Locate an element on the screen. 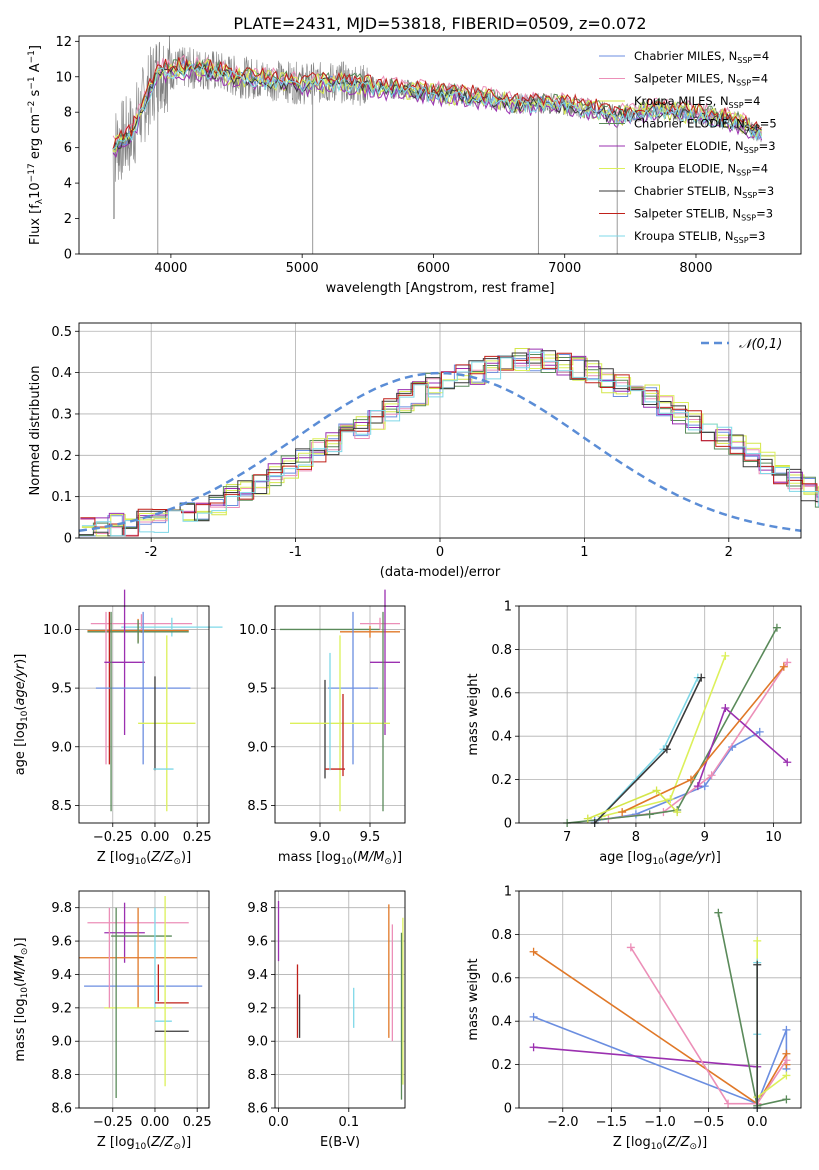  y-axis-label: mass weight is located at coordinates (473, 999).